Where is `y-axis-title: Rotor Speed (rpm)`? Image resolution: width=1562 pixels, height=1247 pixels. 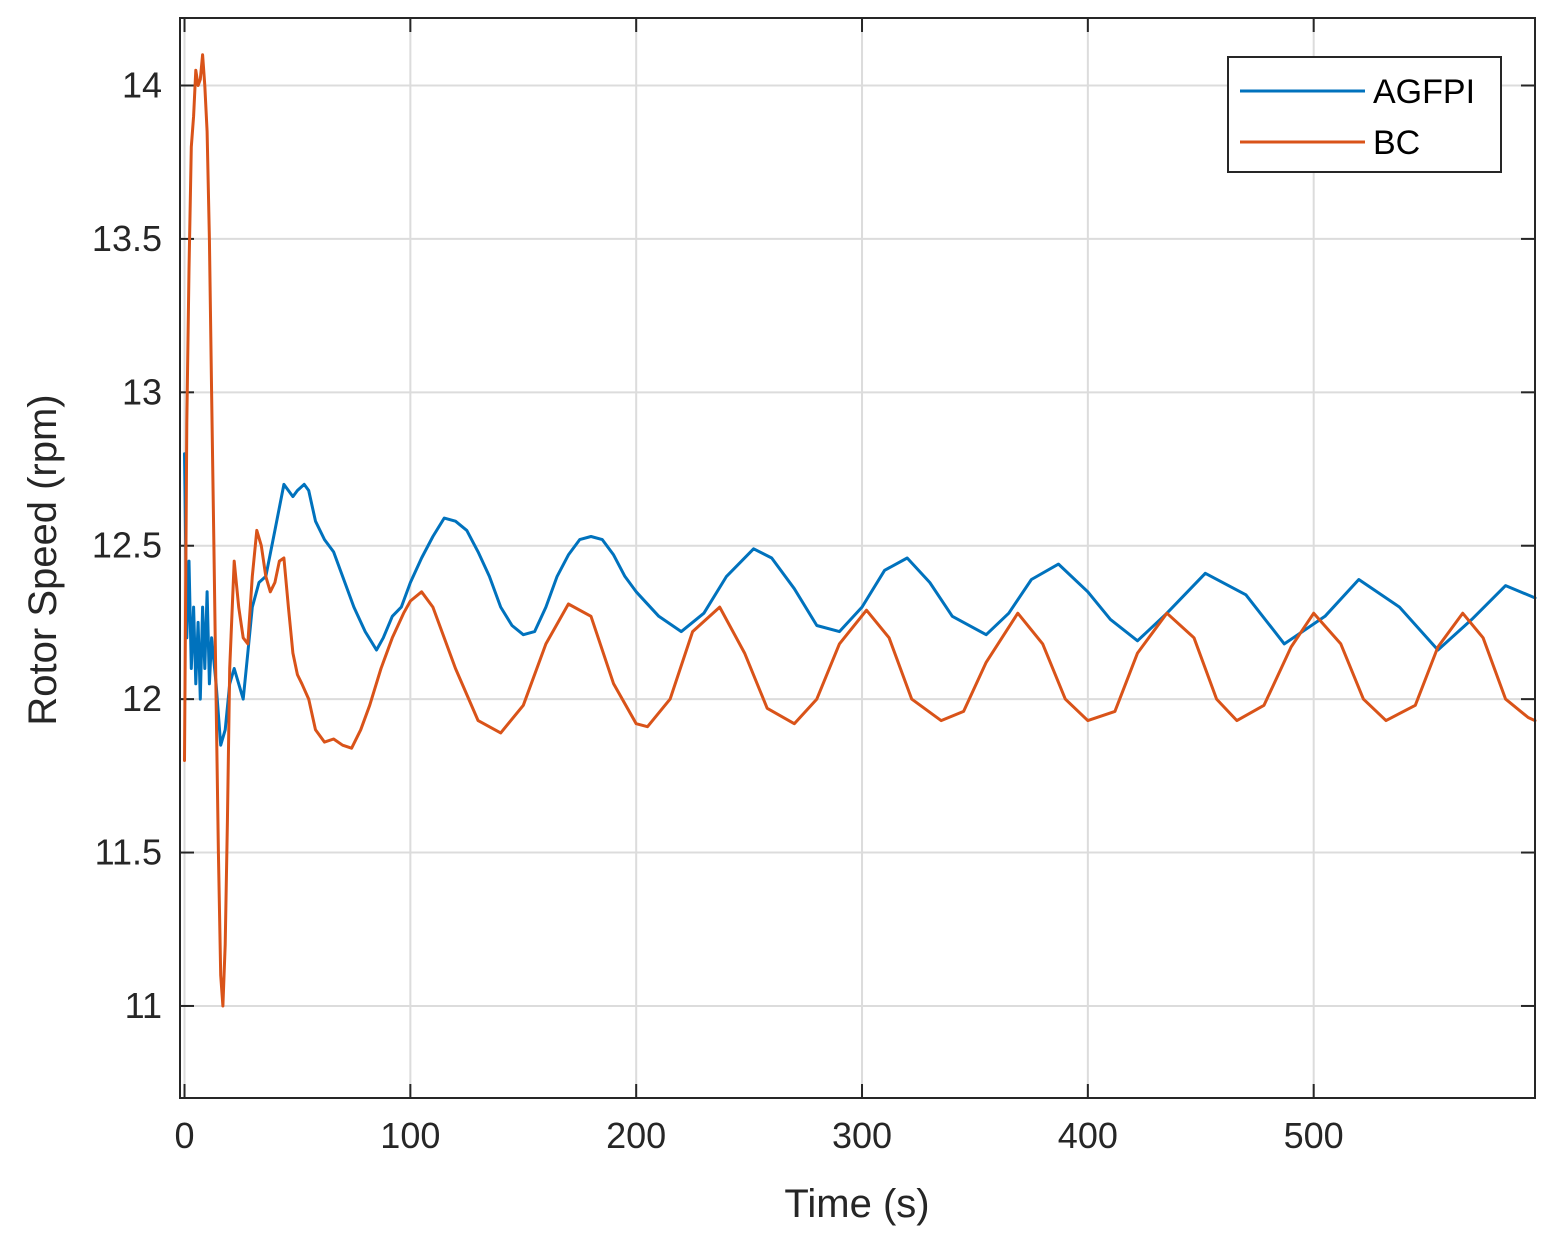 y-axis-title: Rotor Speed (rpm) is located at coordinates (43, 559).